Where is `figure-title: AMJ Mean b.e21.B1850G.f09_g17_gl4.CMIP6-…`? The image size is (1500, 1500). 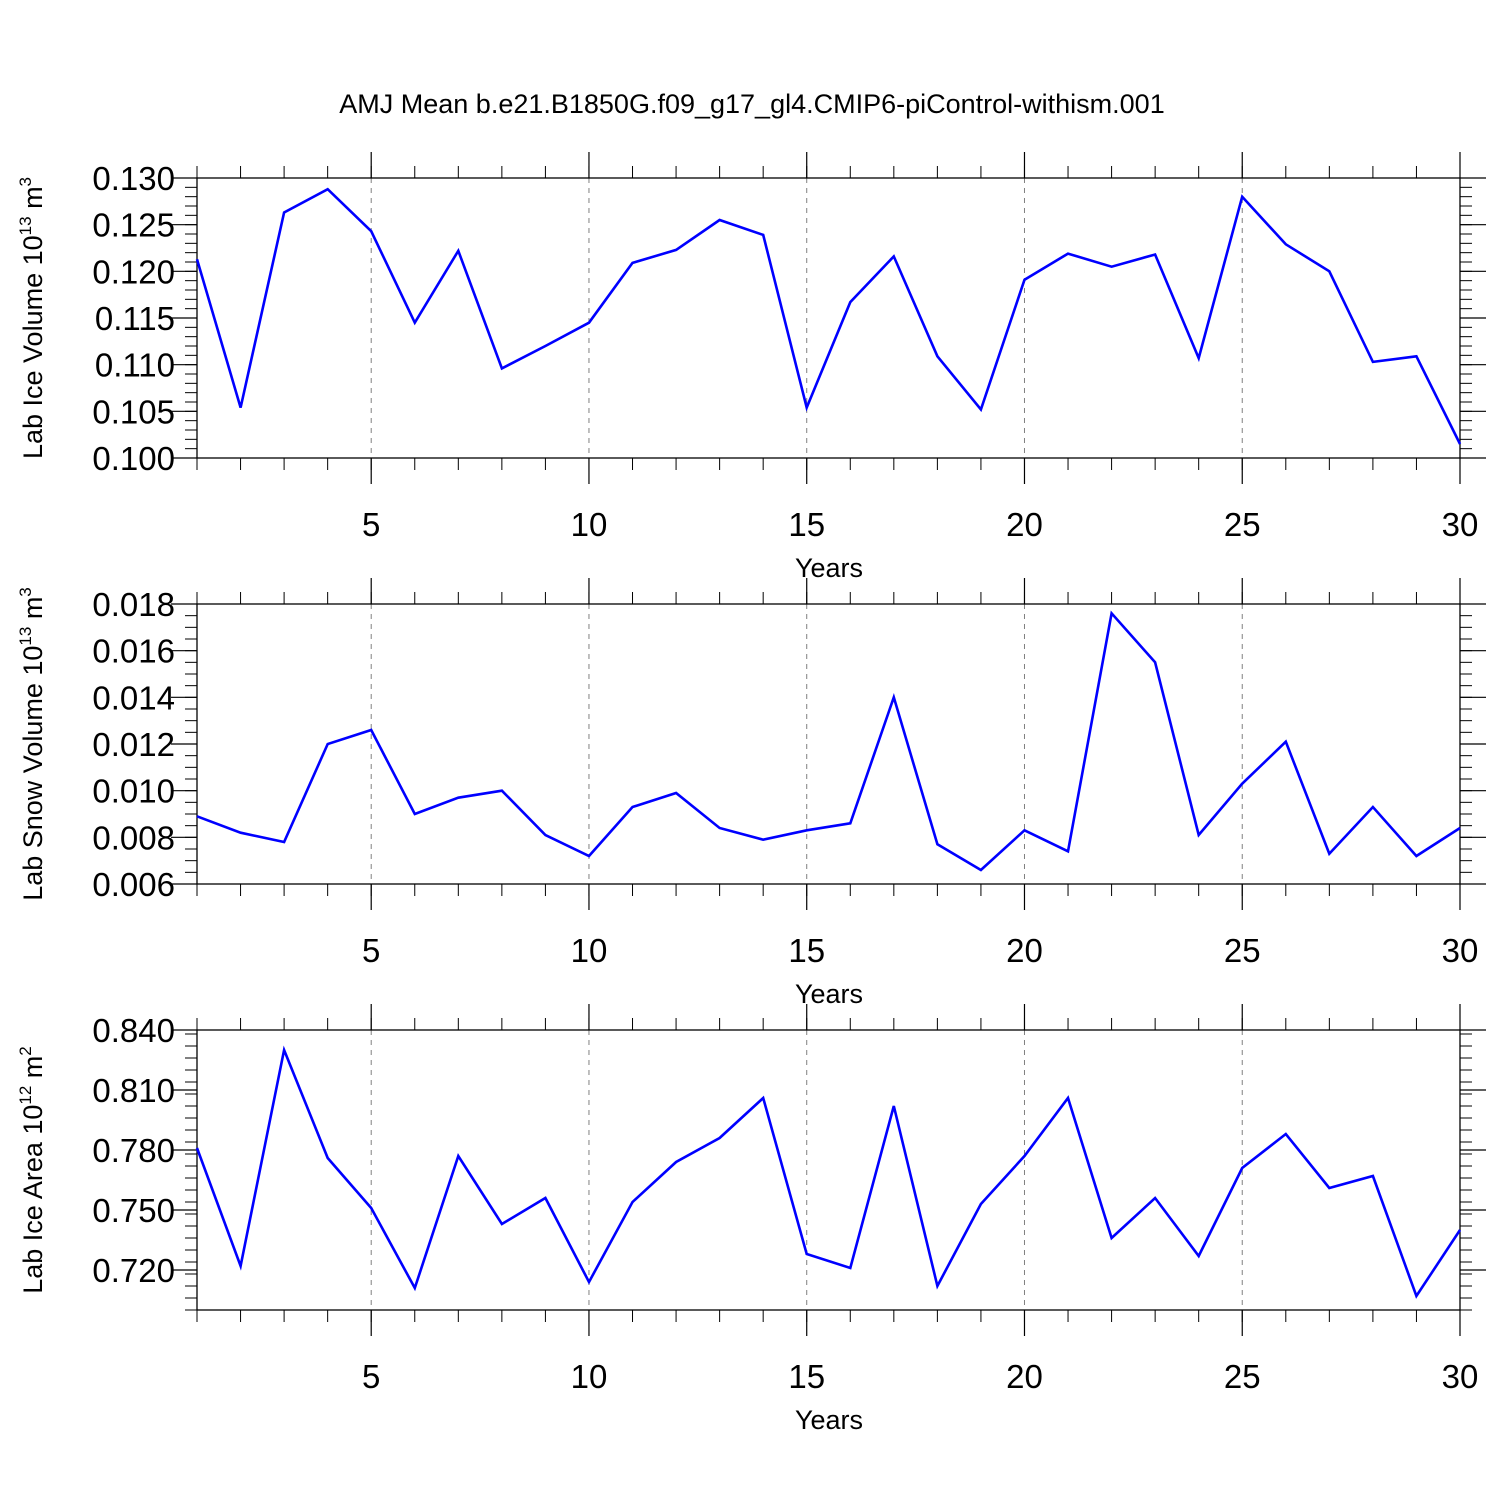
figure-title: AMJ Mean b.e21.B1850G.f09_g17_gl4.CMIP6-… is located at coordinates (751, 104).